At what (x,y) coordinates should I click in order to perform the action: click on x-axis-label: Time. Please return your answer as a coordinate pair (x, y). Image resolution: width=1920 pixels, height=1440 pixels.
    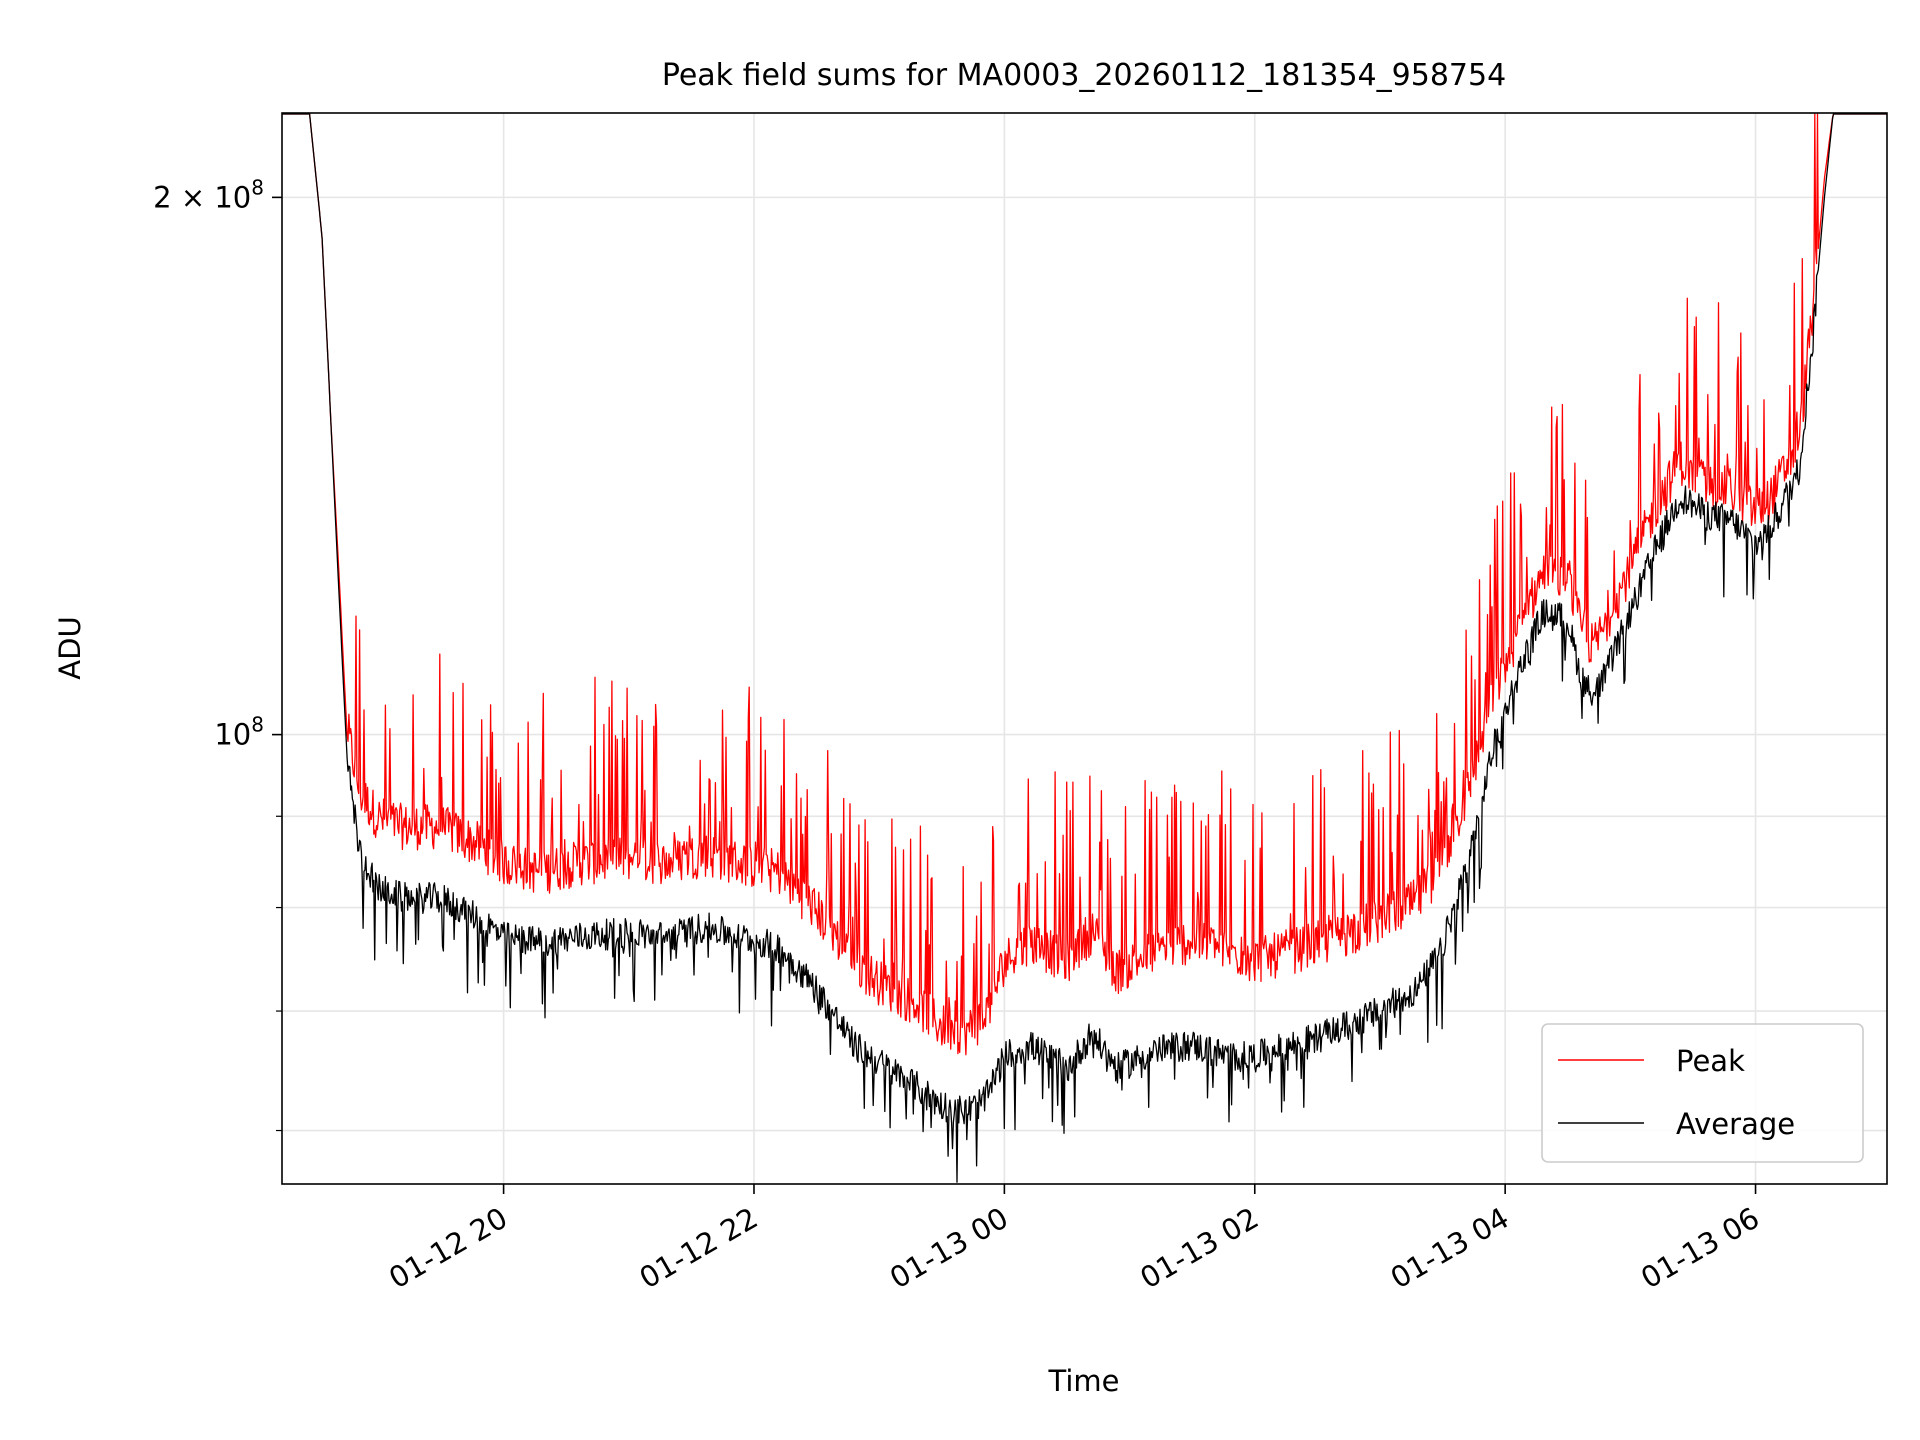
    Looking at the image, I should click on (1084, 1381).